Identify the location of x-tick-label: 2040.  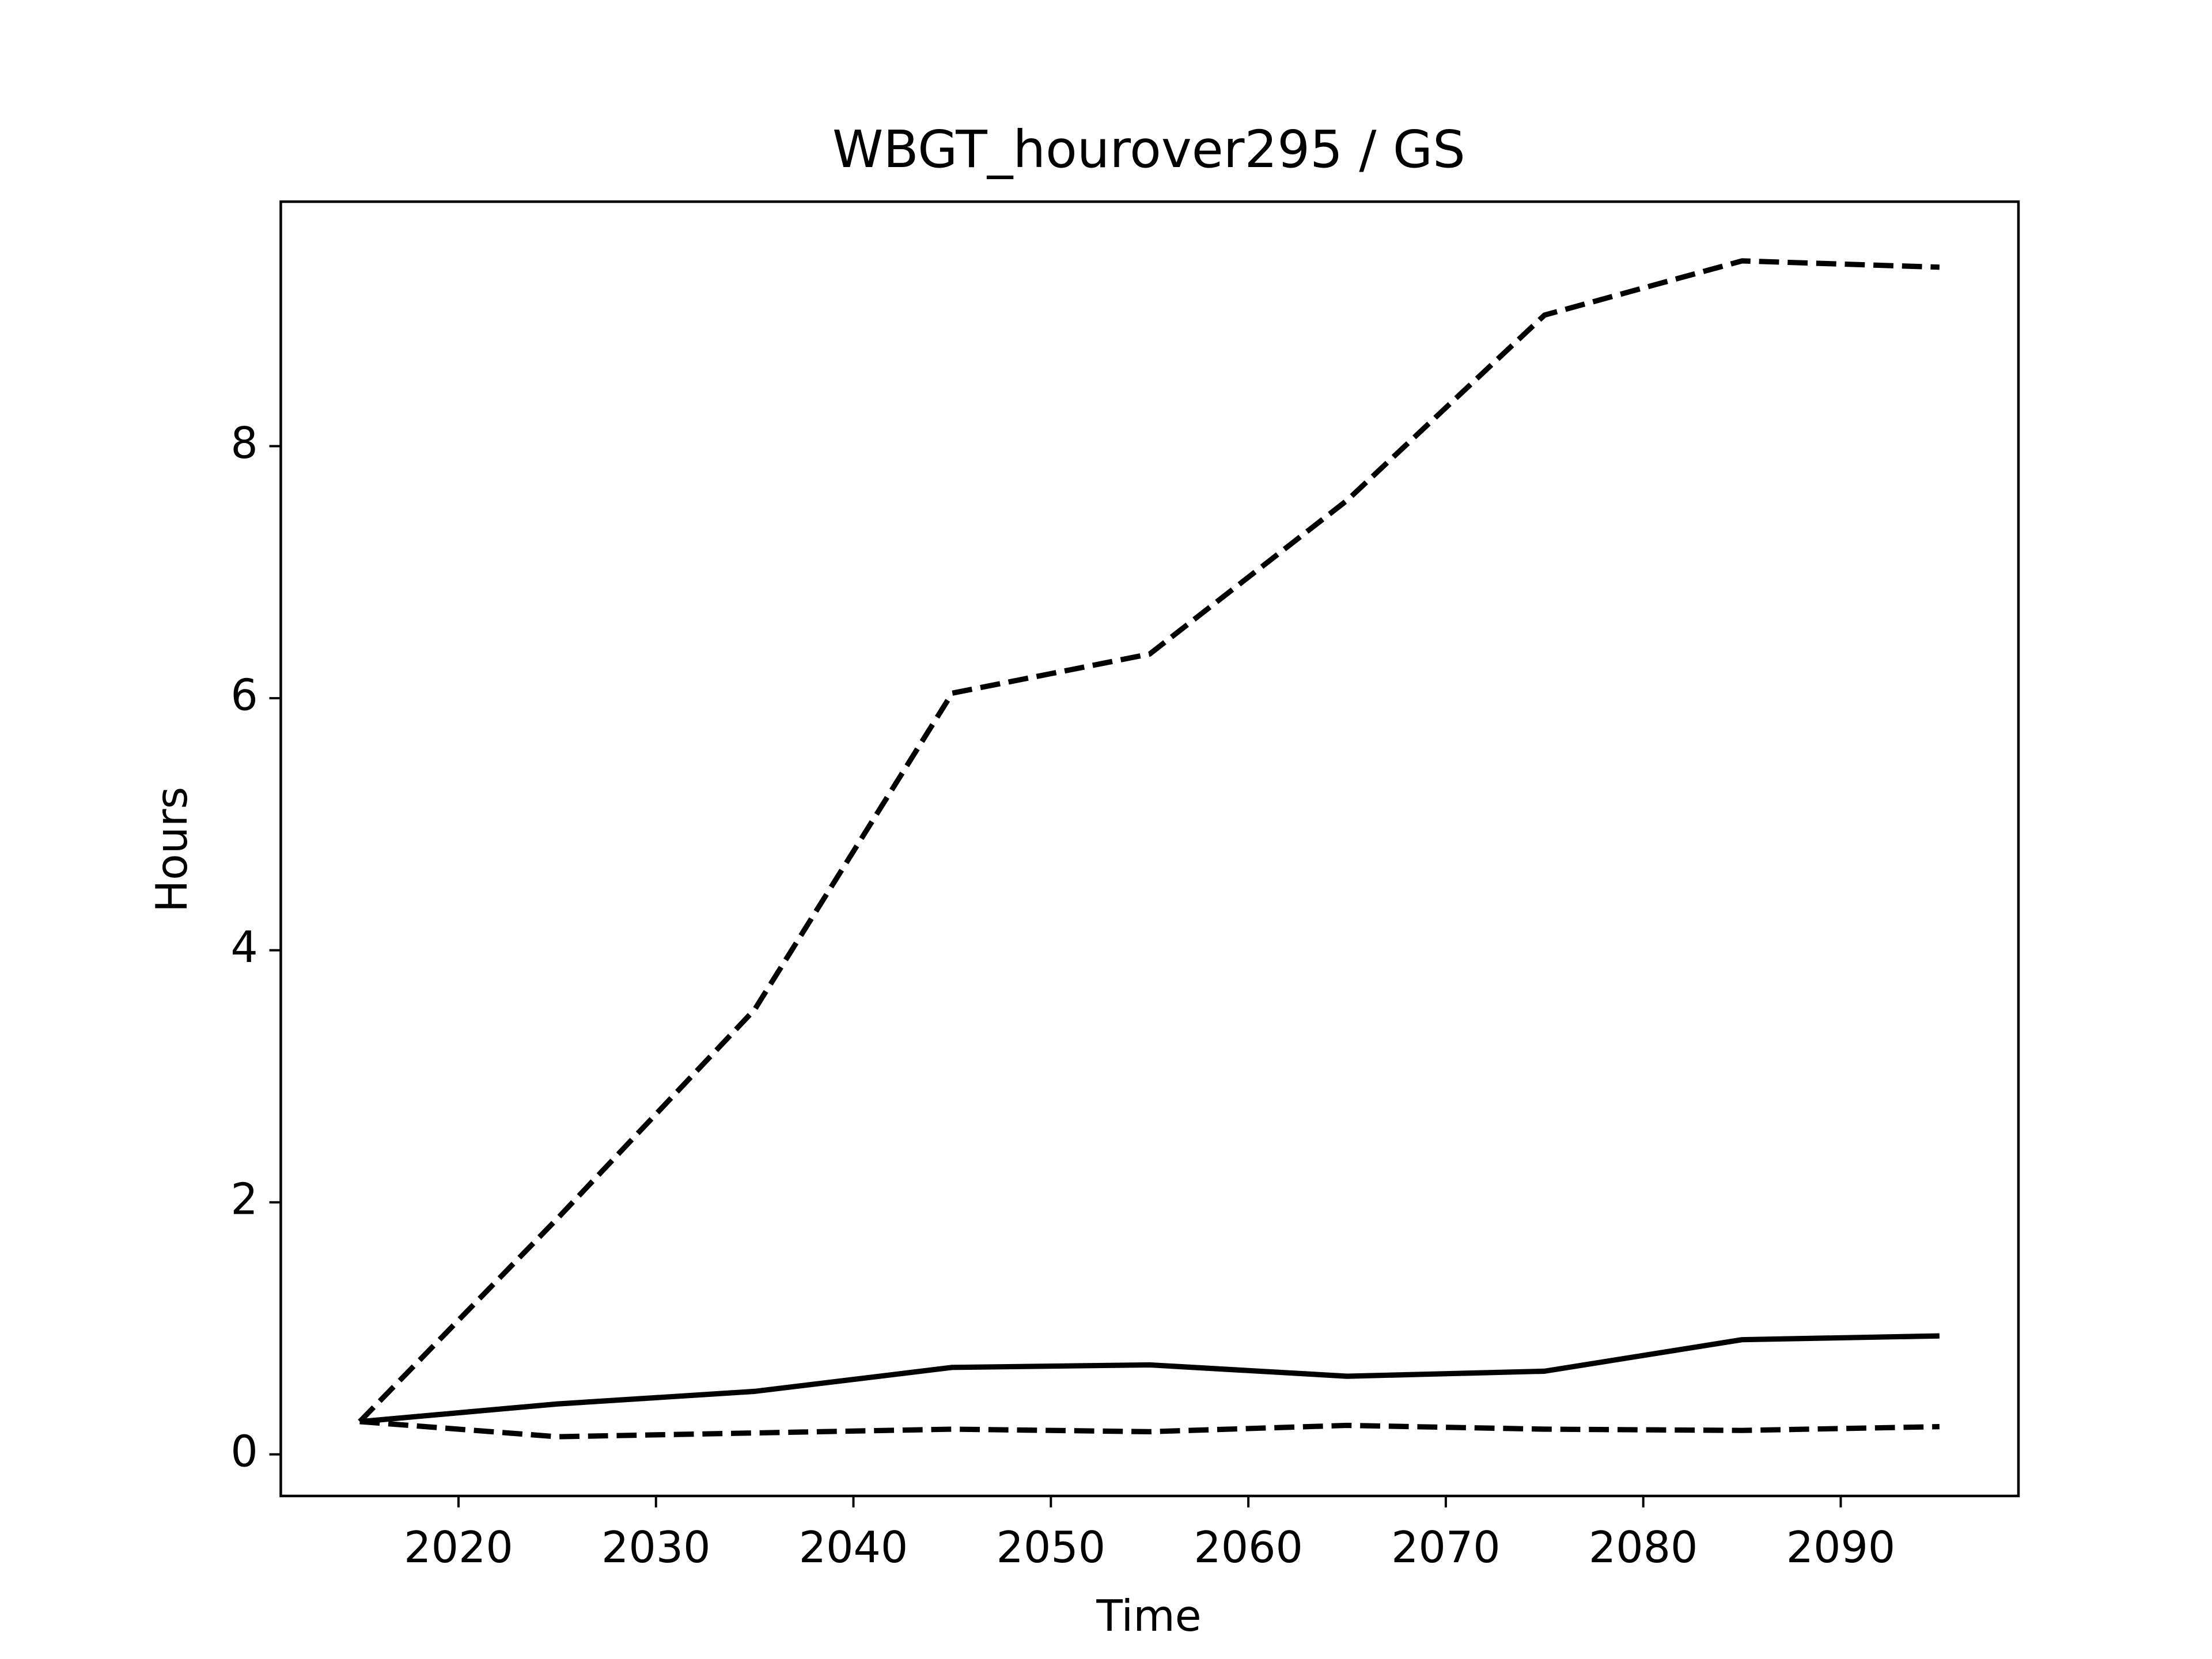
(853, 1547).